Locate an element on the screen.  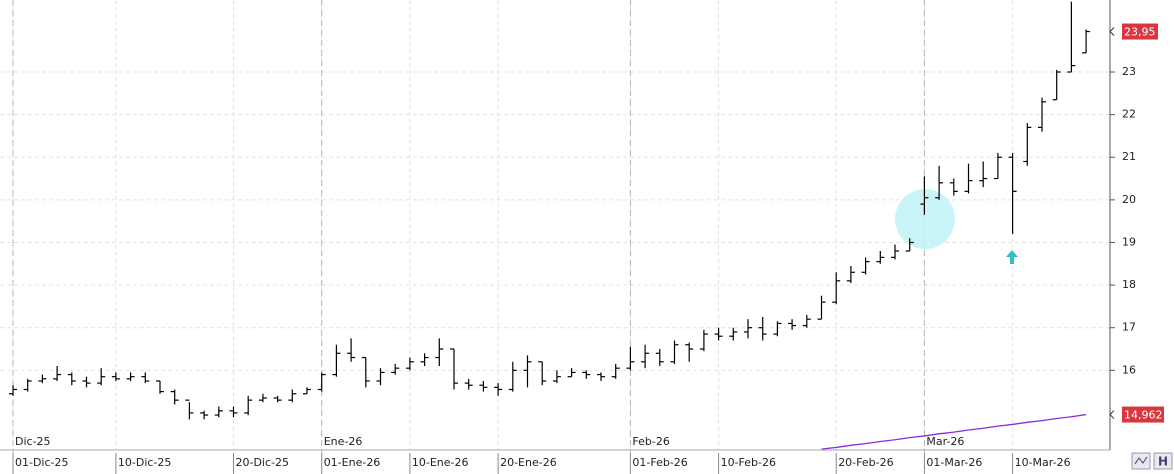
last-price-label: 23,95 is located at coordinates (1140, 32).